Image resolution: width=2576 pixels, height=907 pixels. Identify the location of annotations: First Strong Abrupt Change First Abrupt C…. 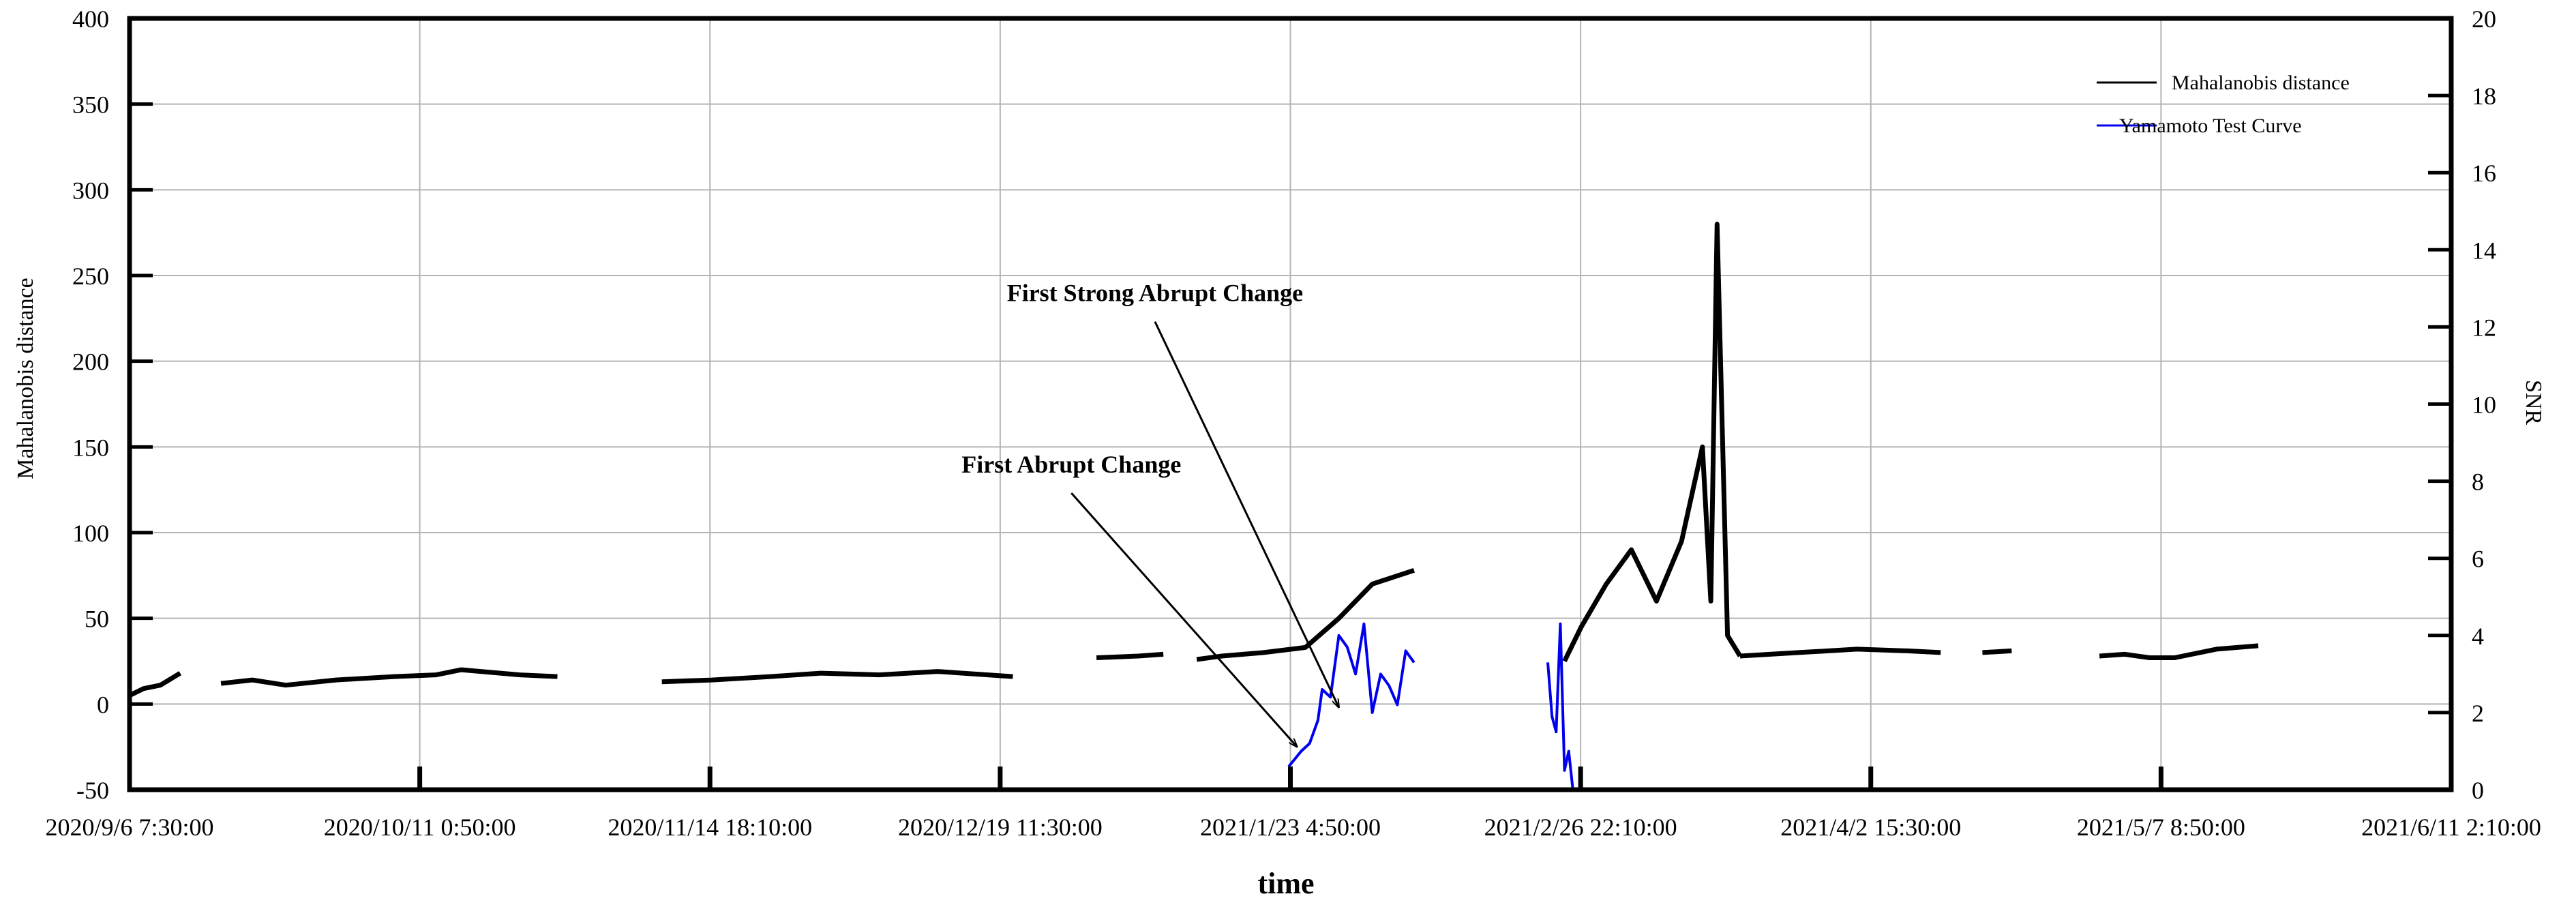
(1149, 513).